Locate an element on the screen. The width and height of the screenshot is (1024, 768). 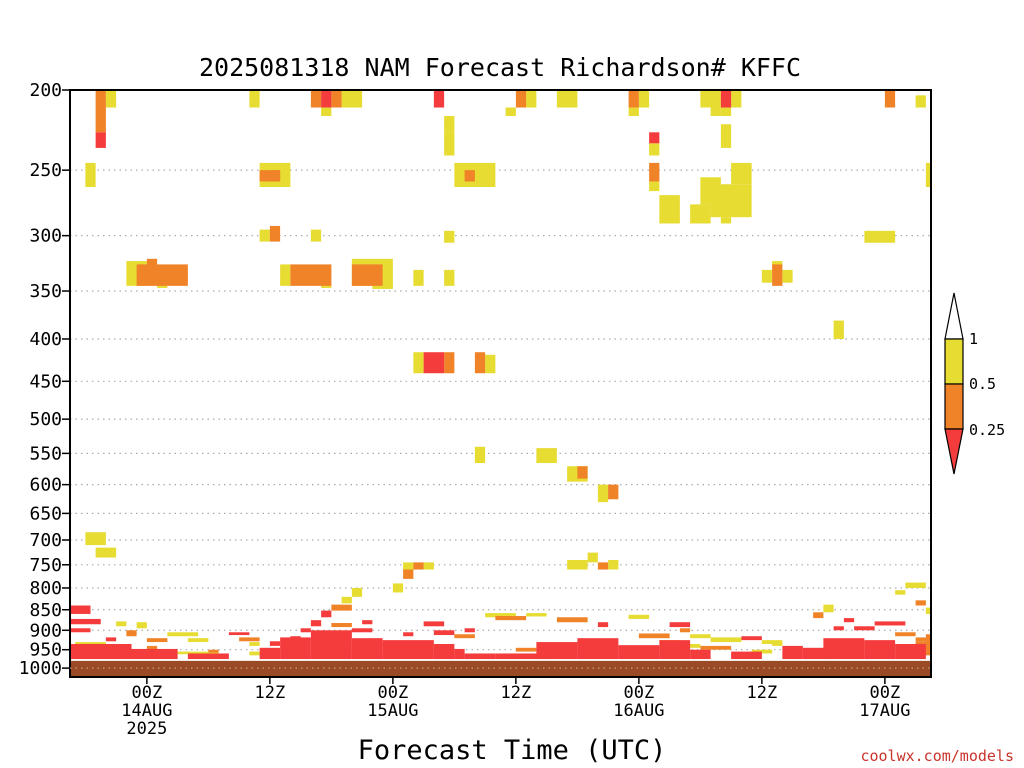
ground-layer is located at coordinates (500, 668).